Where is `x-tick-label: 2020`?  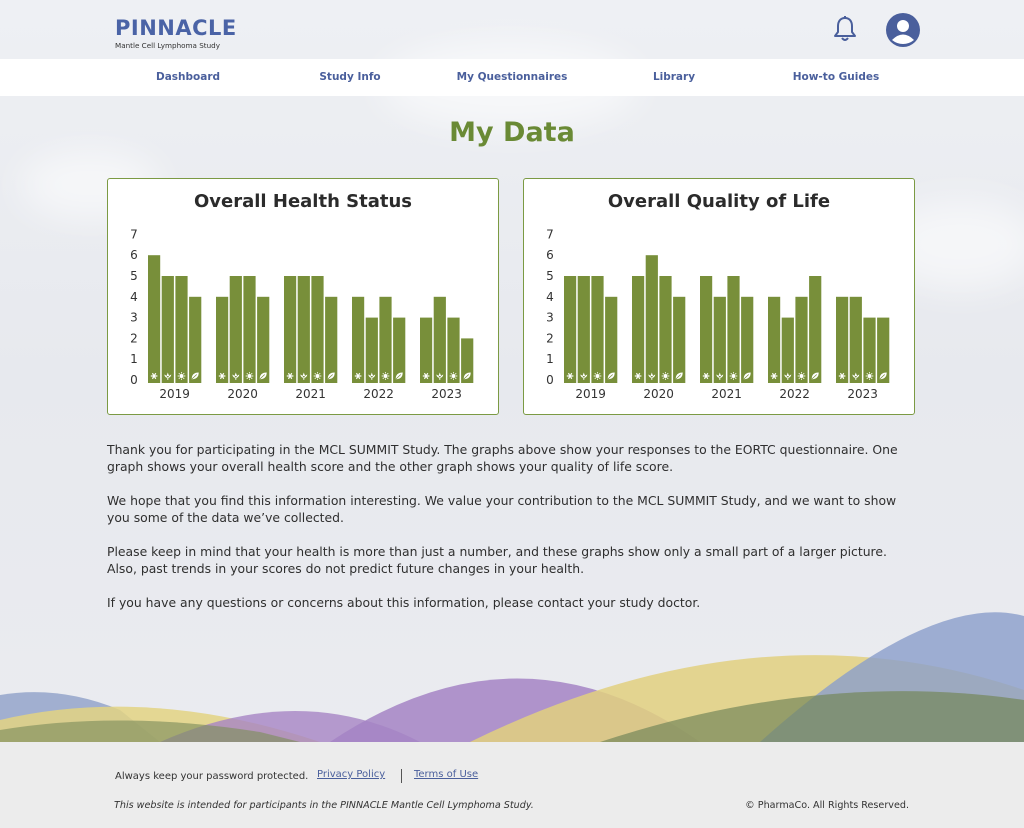
x-tick-label: 2020 is located at coordinates (658, 394).